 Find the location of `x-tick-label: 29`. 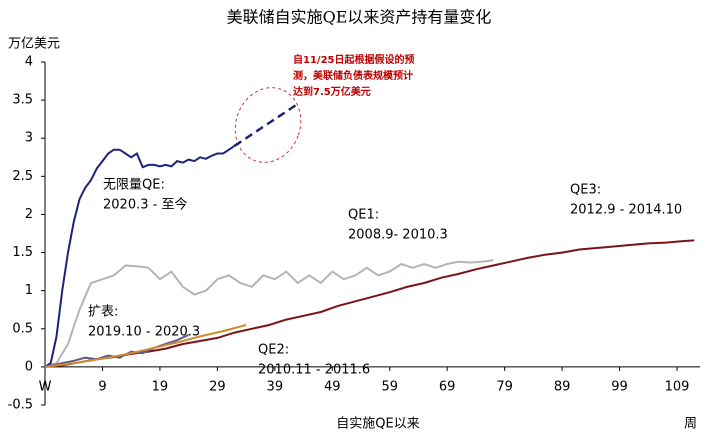

x-tick-label: 29 is located at coordinates (217, 386).